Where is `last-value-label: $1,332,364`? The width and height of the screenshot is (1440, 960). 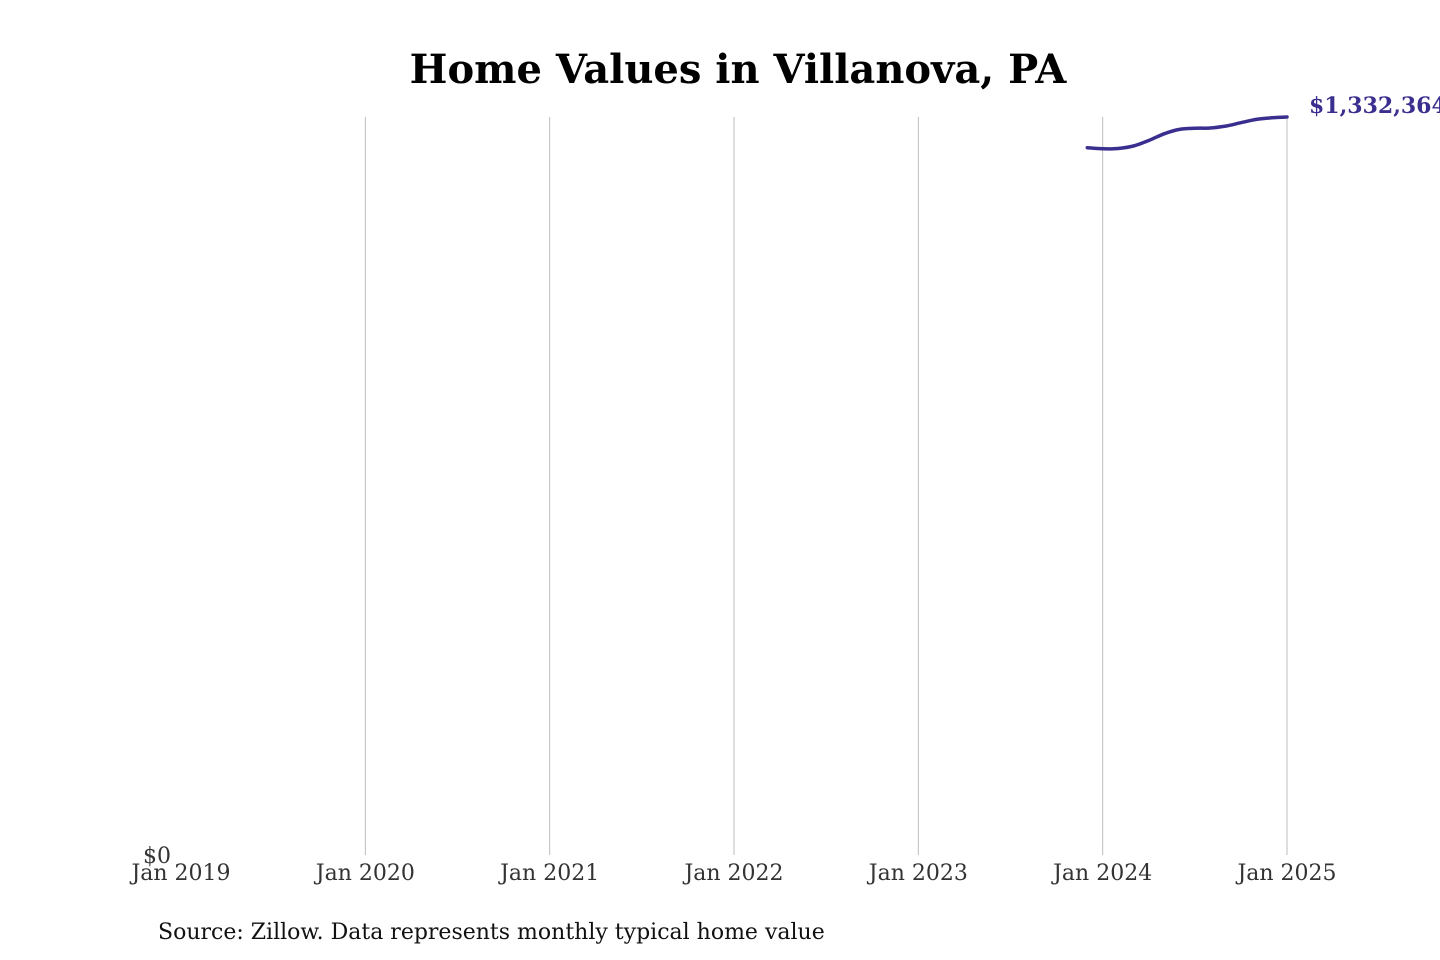 last-value-label: $1,332,364 is located at coordinates (1374, 106).